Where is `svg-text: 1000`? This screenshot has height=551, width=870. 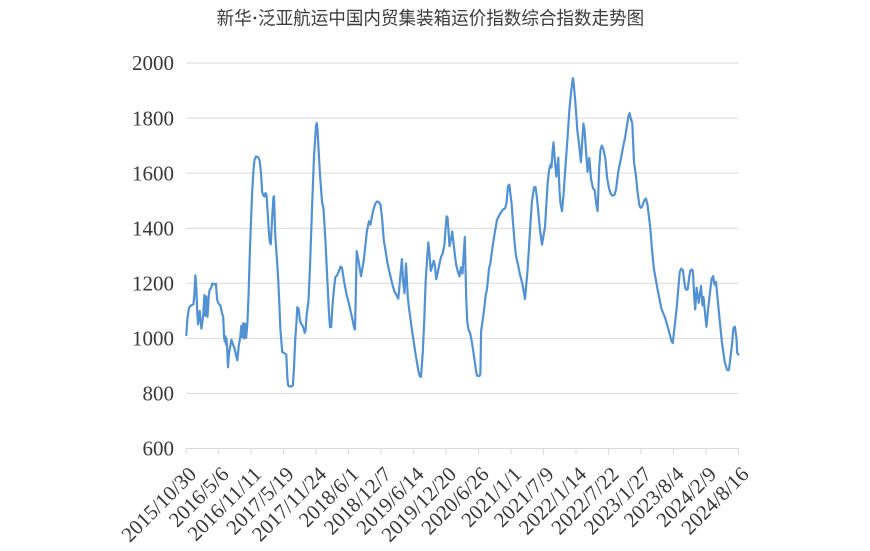
svg-text: 1000 is located at coordinates (153, 339).